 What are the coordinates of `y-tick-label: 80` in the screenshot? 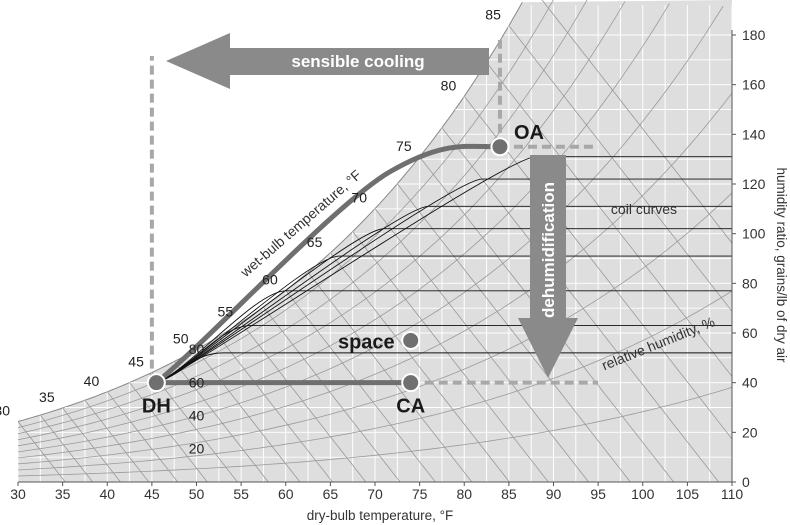 It's located at (750, 283).